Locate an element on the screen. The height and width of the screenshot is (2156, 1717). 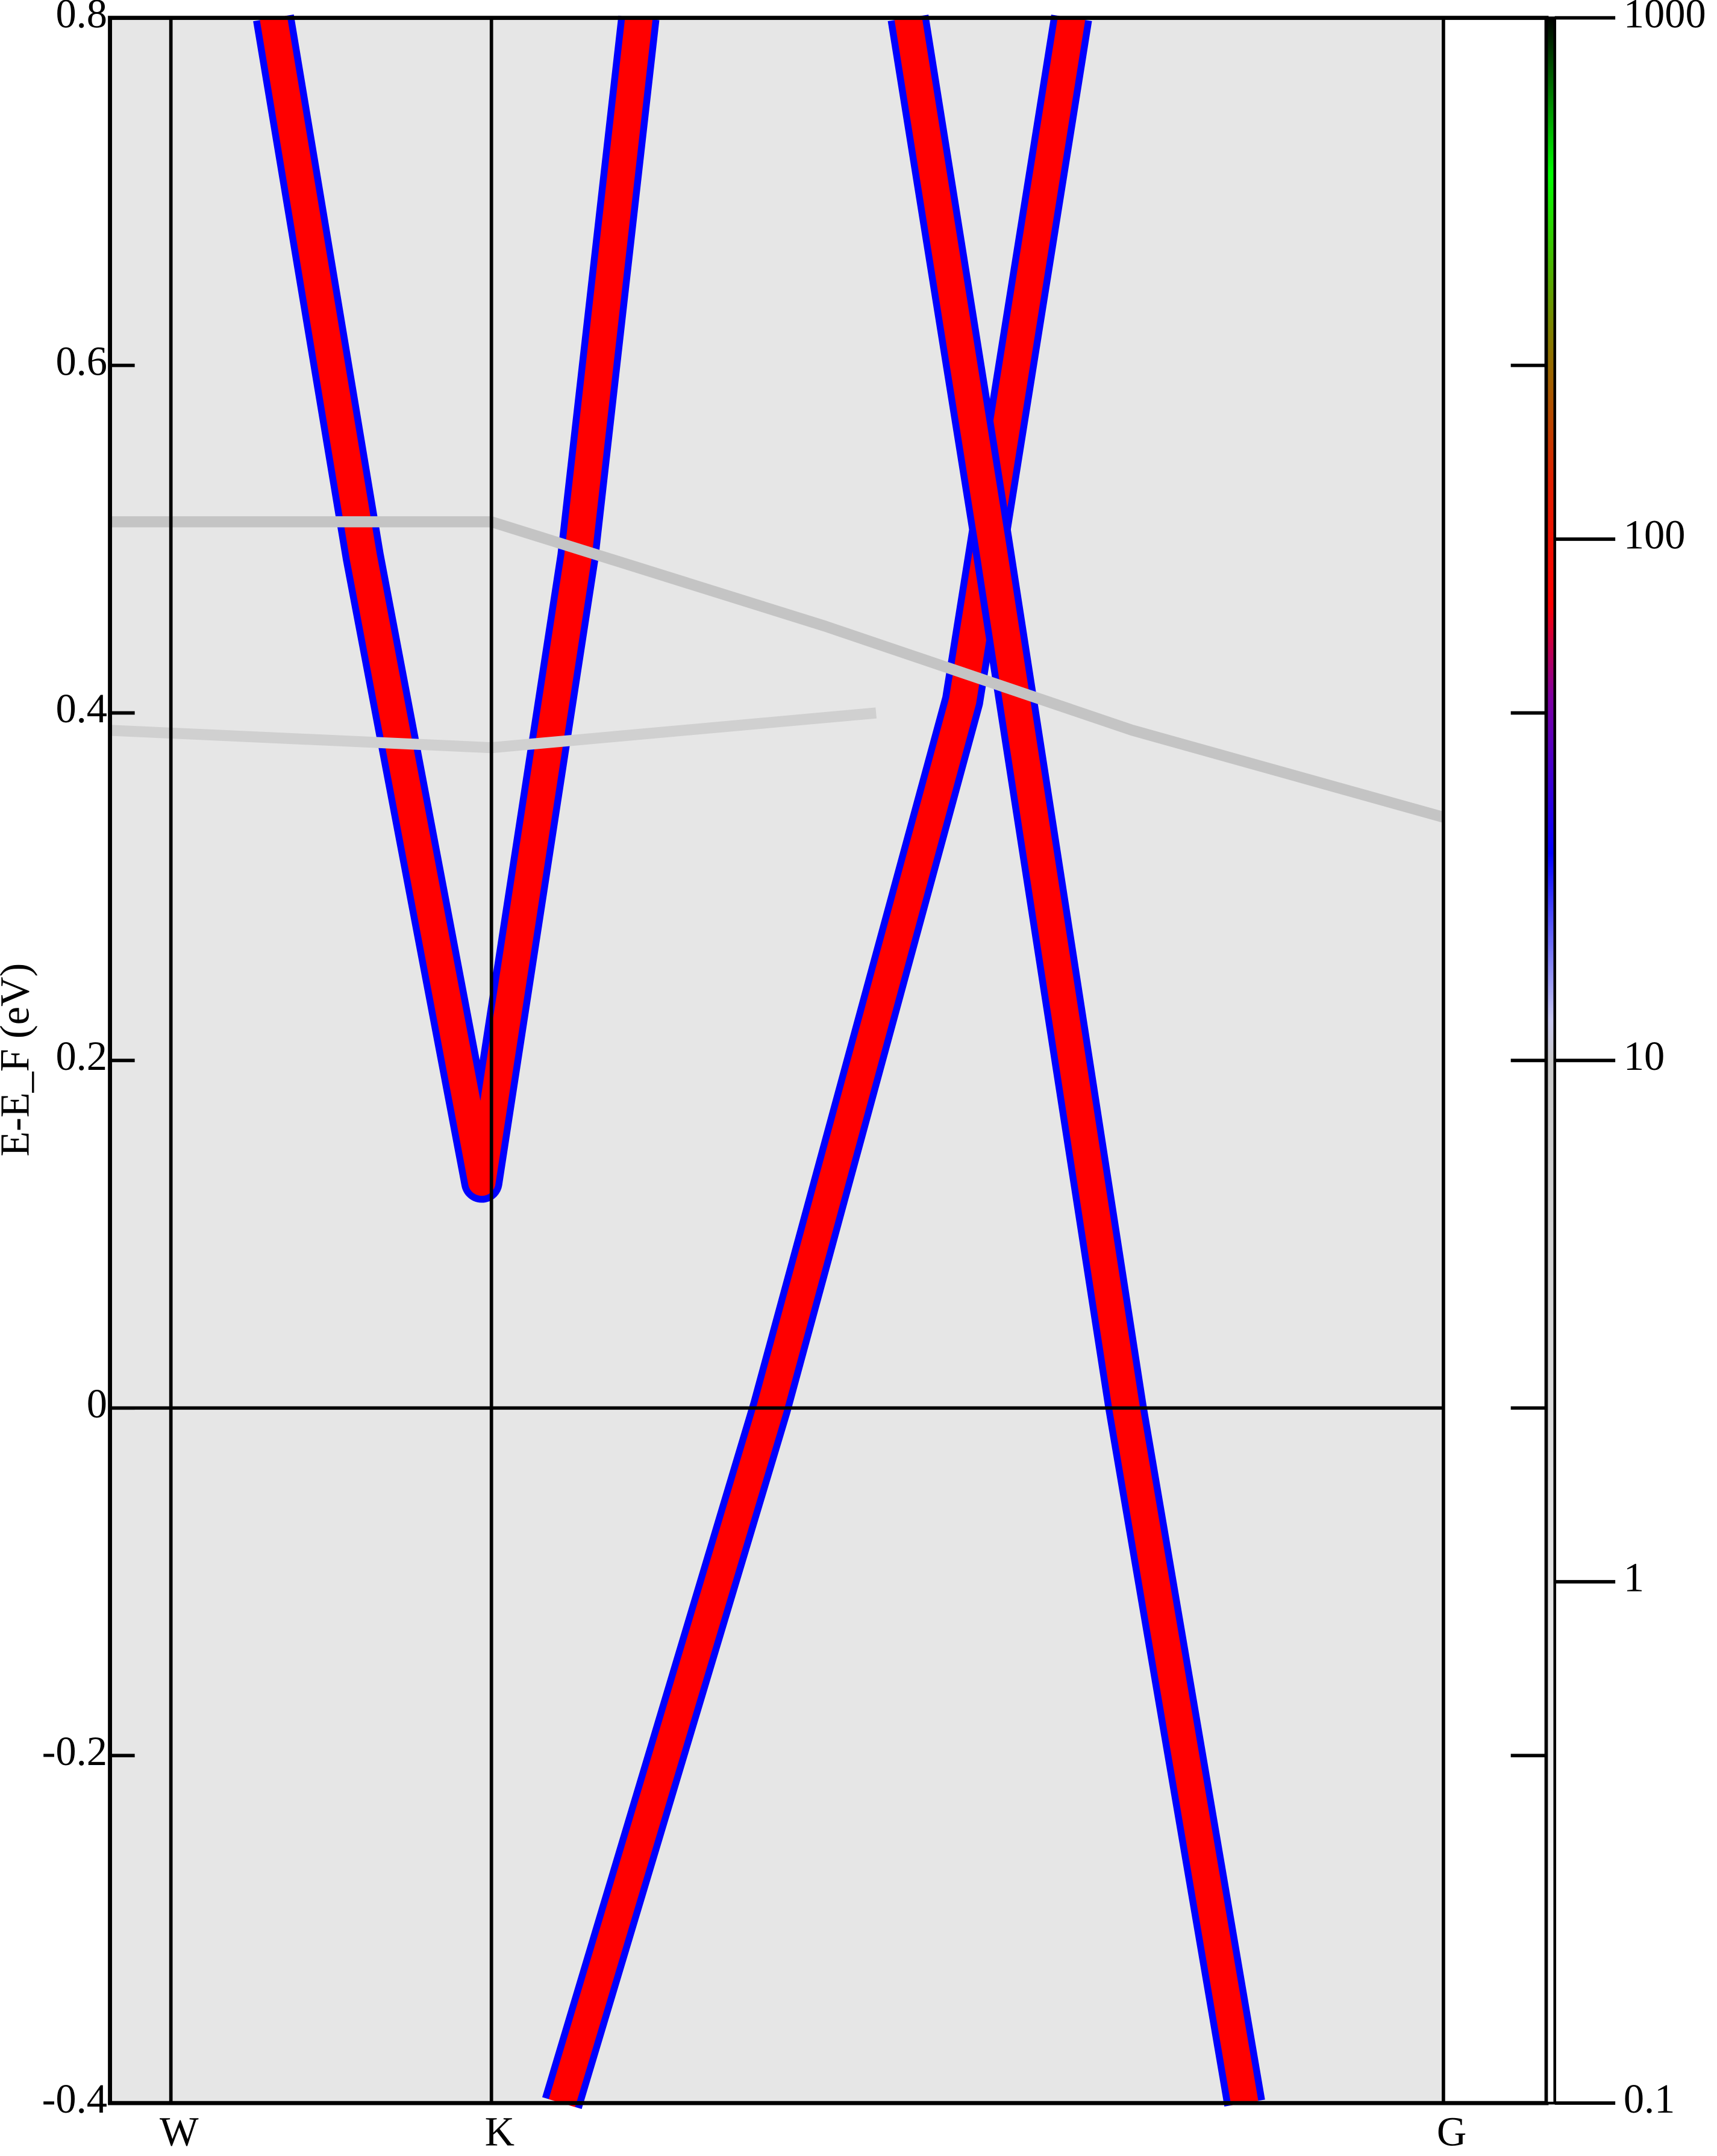
y-tick-label: 0.4 is located at coordinates (81, 708).